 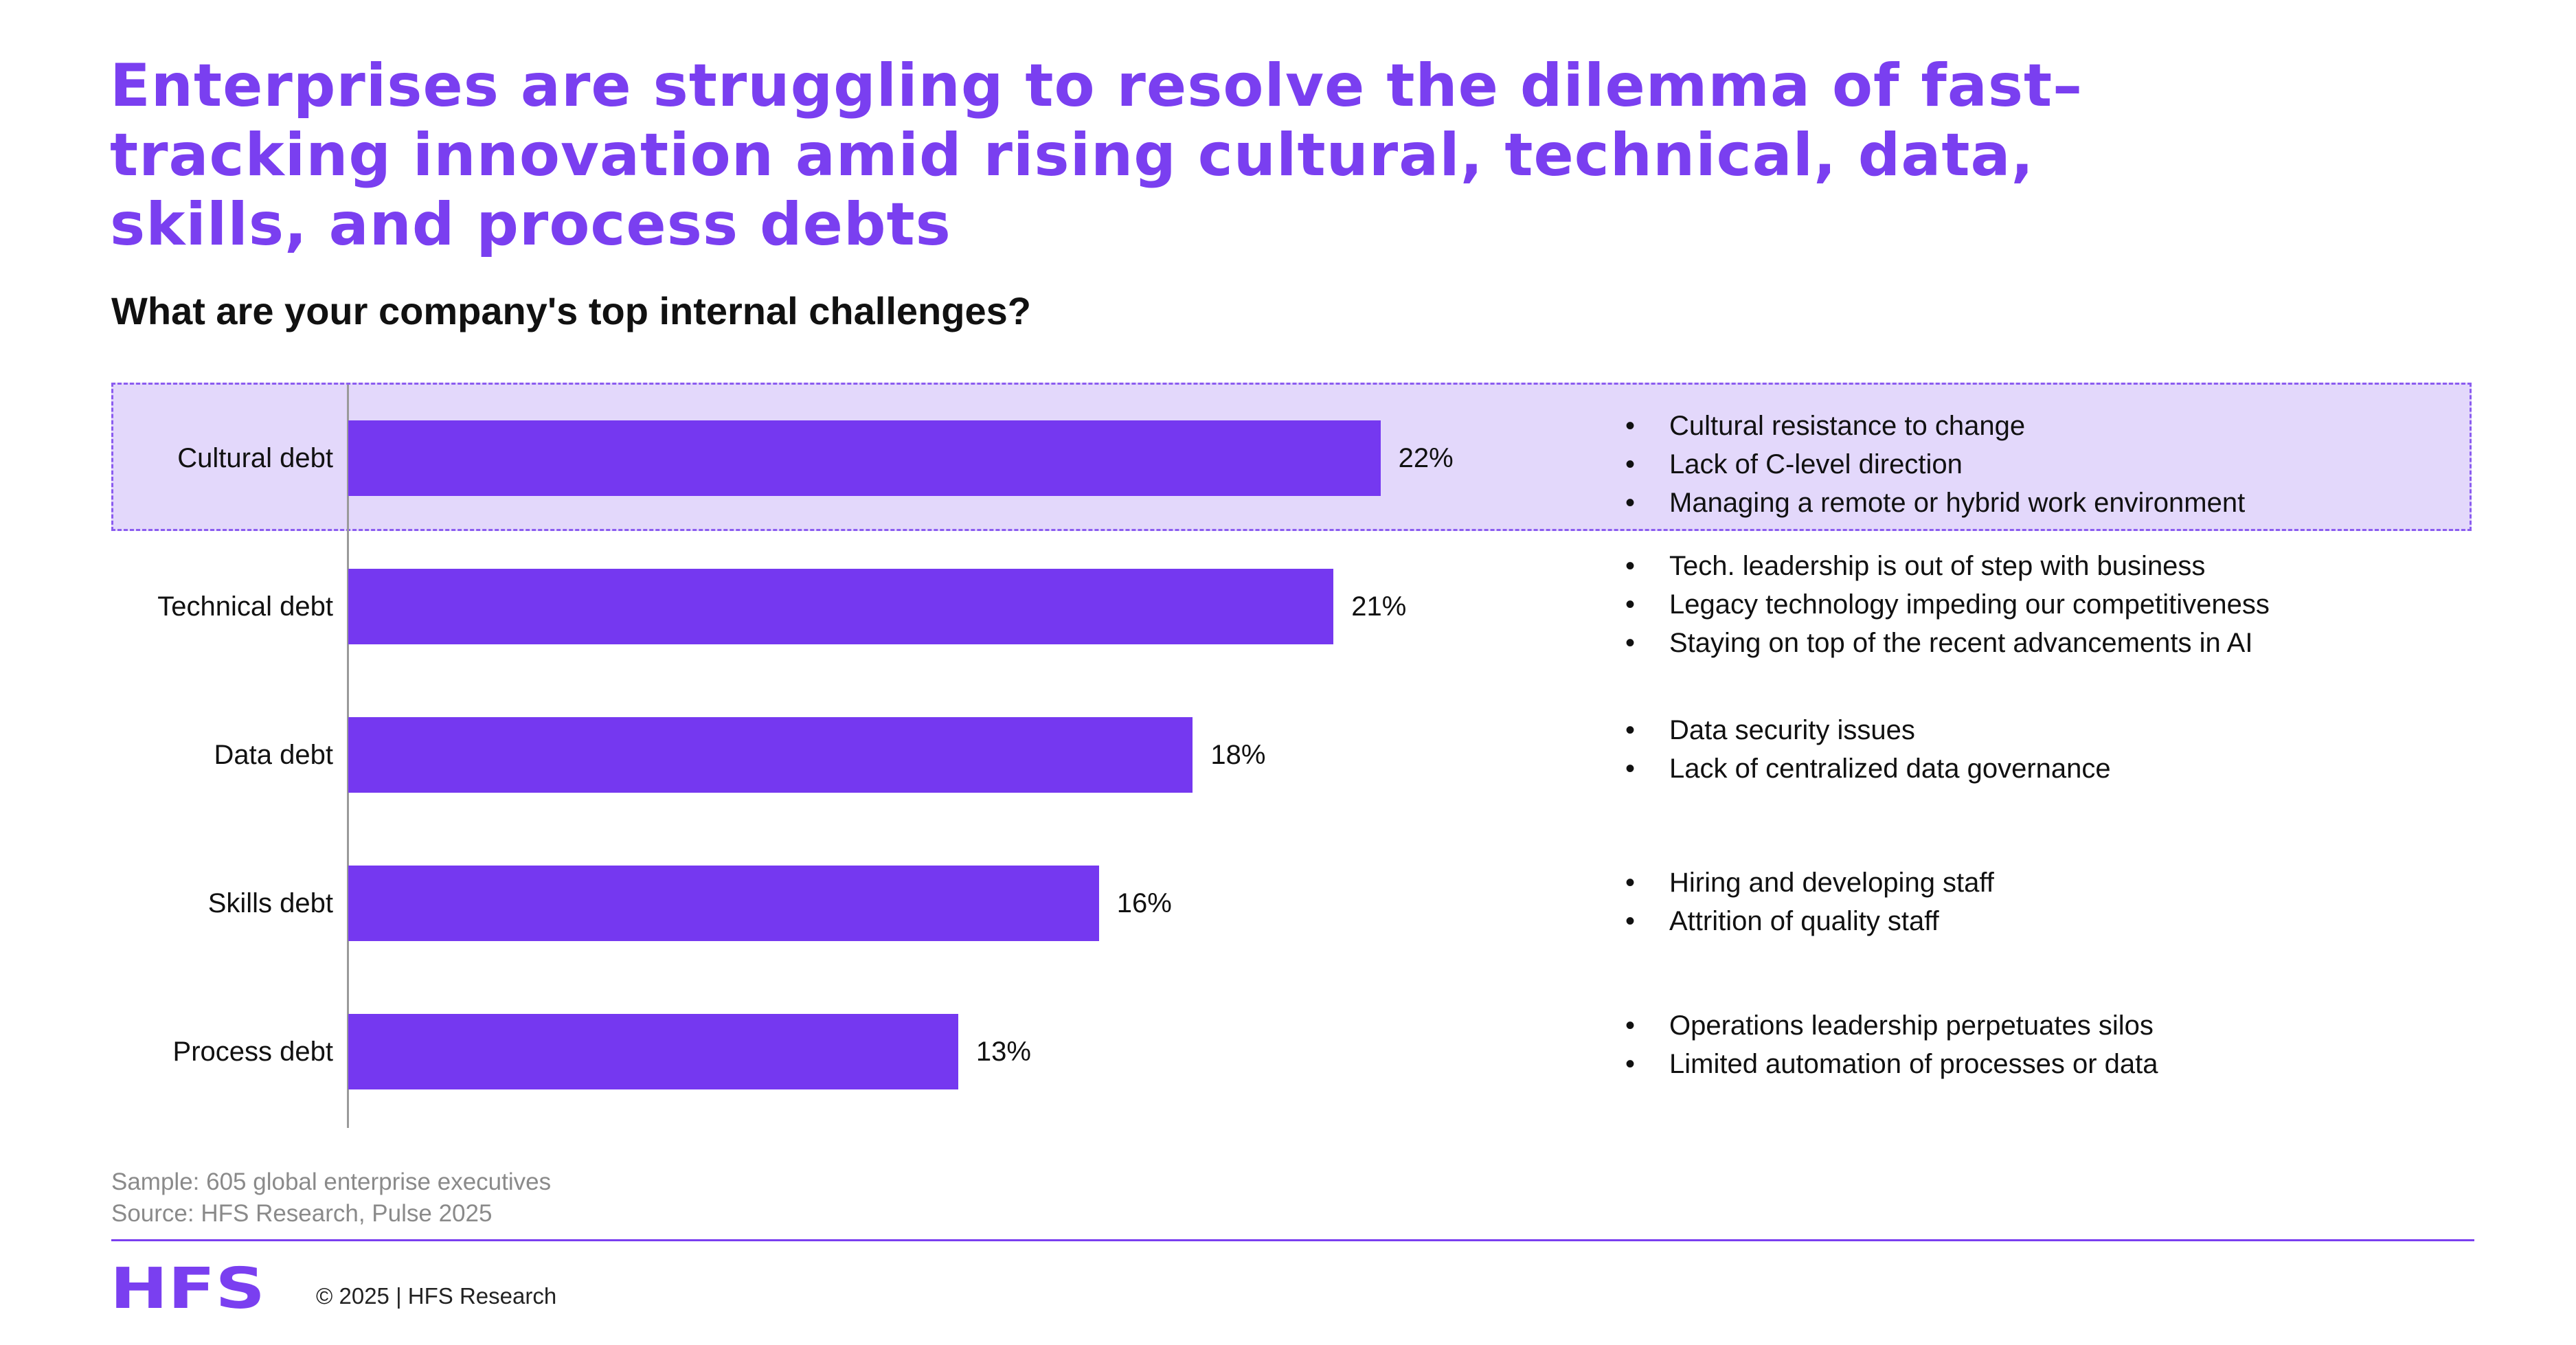 What do you see at coordinates (1866, 768) in the screenshot?
I see `challenge-item: Lack of centralized data governance` at bounding box center [1866, 768].